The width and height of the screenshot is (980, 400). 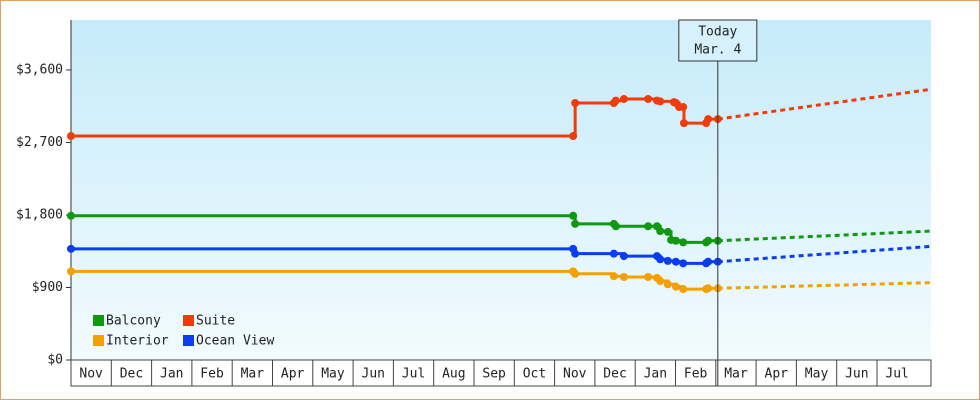 I want to click on legend-label: Interior, so click(x=137, y=341).